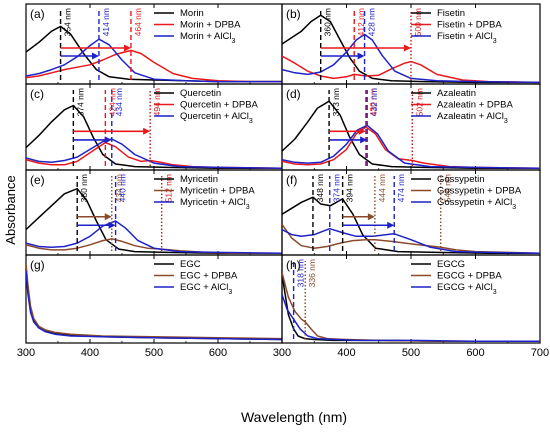 Image resolution: width=550 pixels, height=433 pixels. I want to click on peak-label: 432 nm, so click(374, 102).